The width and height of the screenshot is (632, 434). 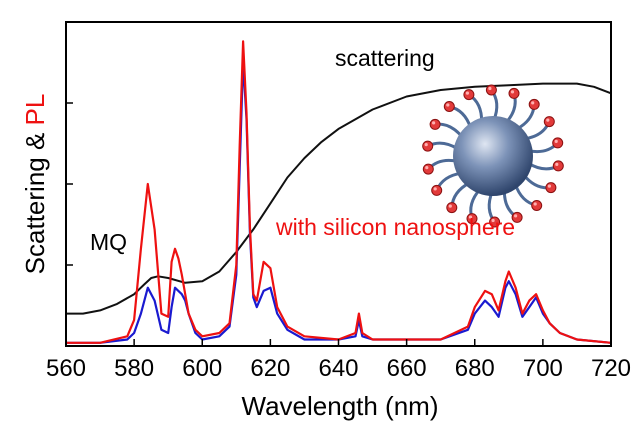 What do you see at coordinates (35, 110) in the screenshot?
I see `y-axis-title-pl: PL` at bounding box center [35, 110].